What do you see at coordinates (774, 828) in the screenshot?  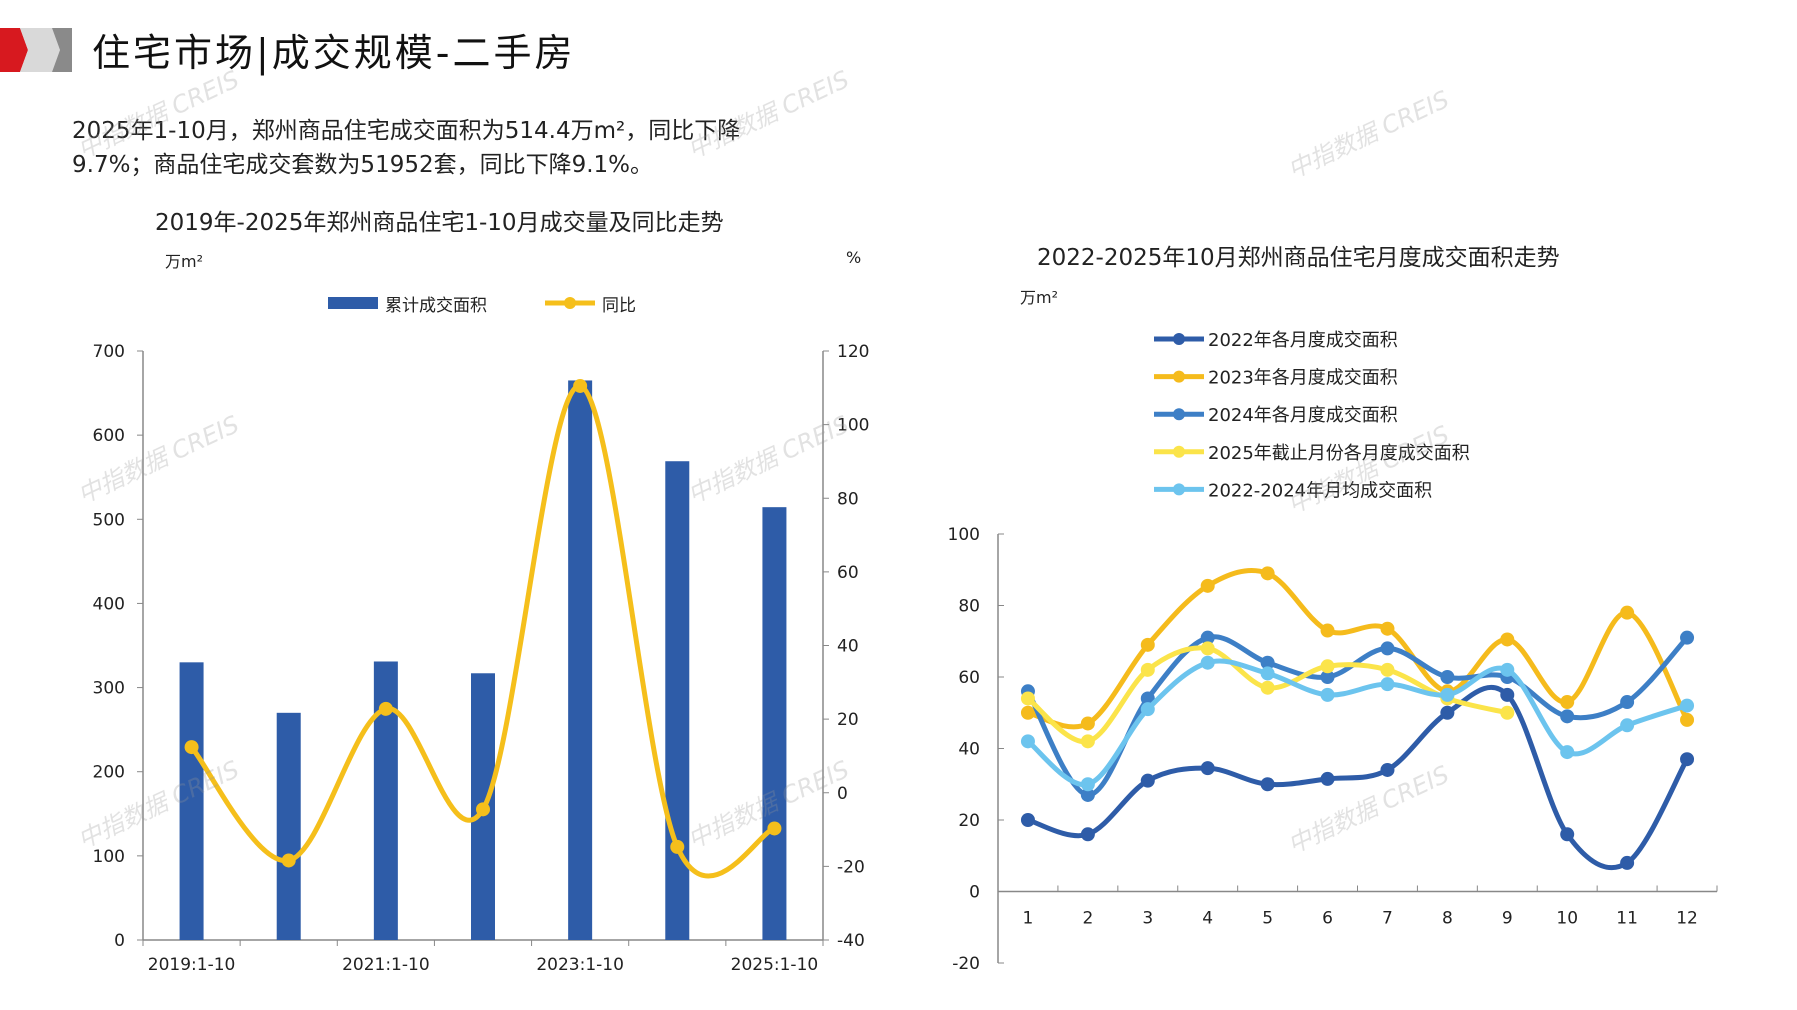 I see `yoy-point-2025:1-10` at bounding box center [774, 828].